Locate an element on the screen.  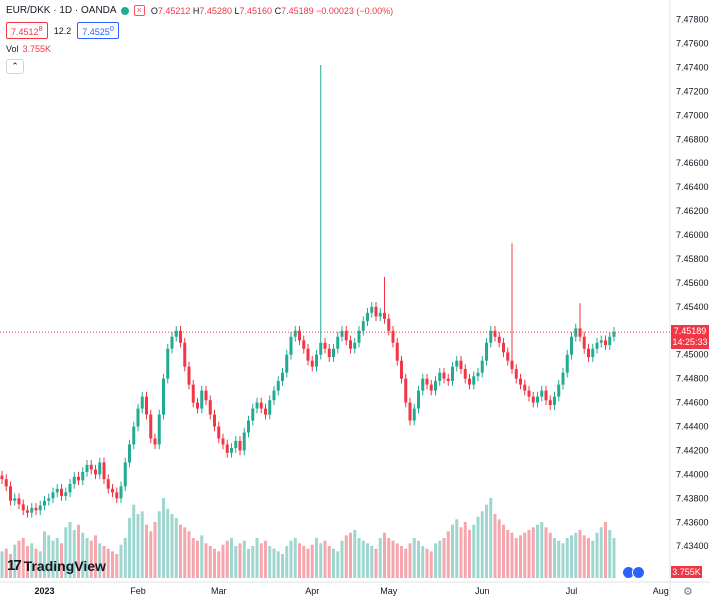
y-tick-label: 7.44200 is located at coordinates (692, 450).